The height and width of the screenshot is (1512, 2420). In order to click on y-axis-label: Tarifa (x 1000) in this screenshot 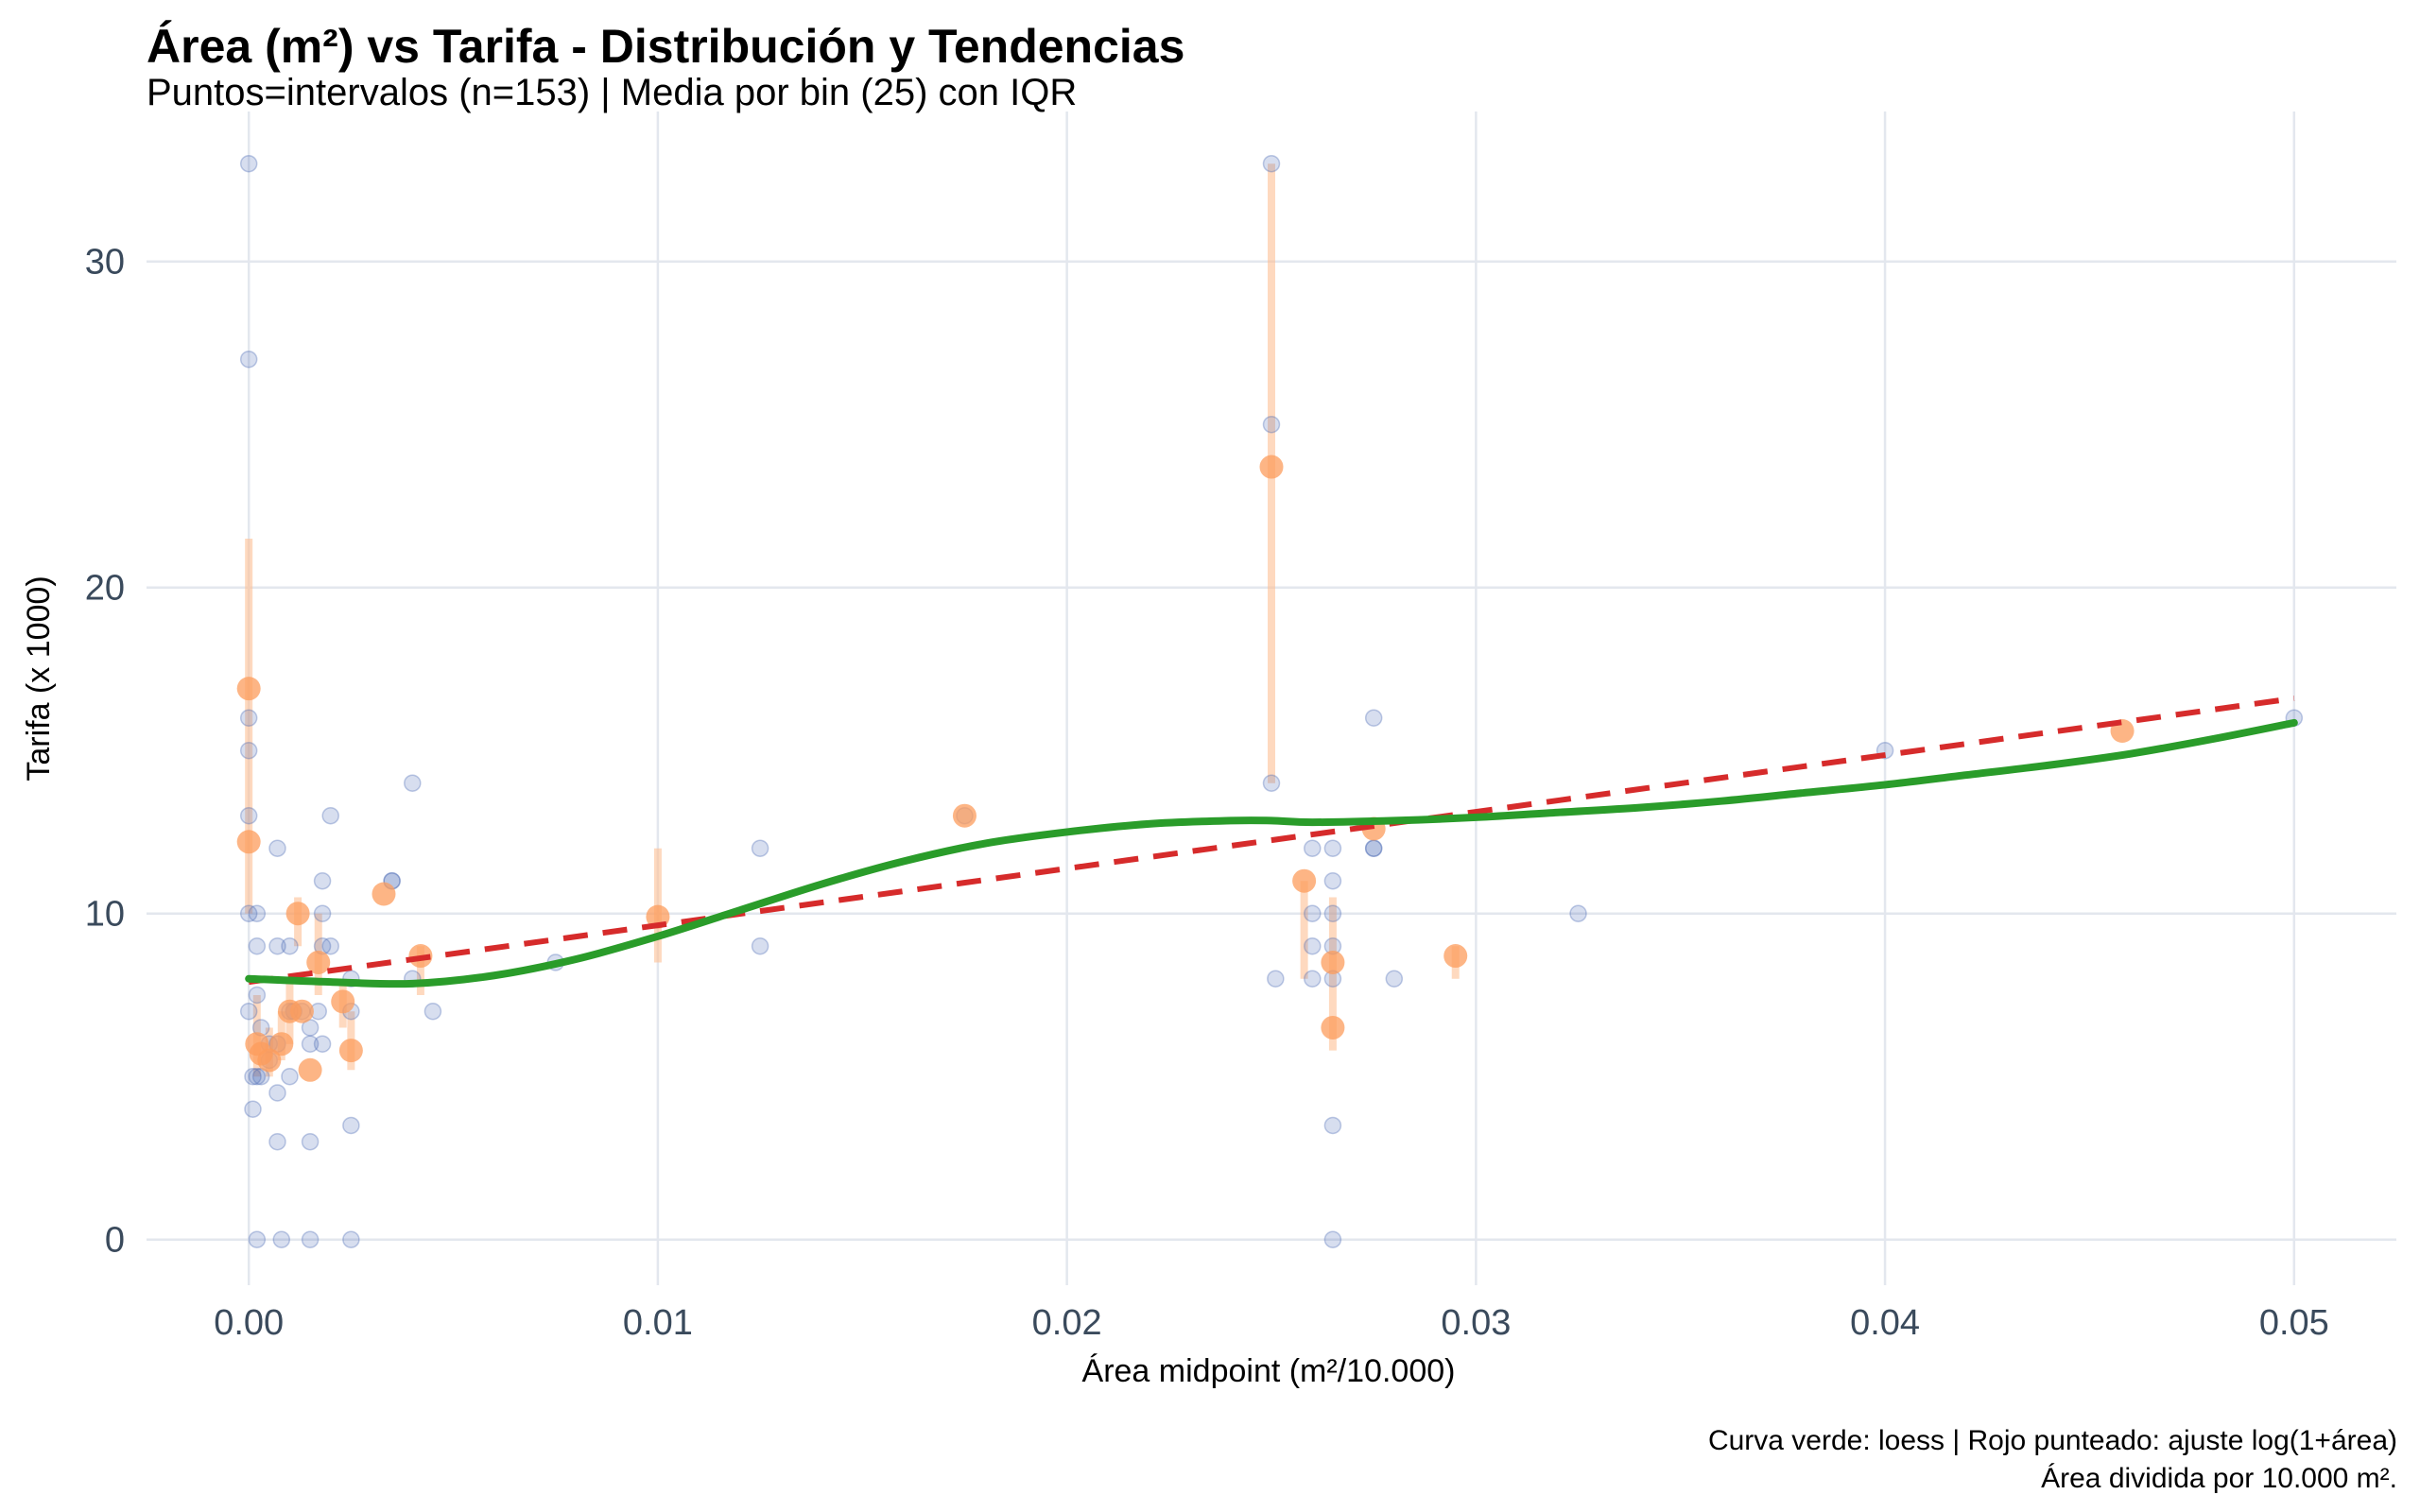, I will do `click(39, 678)`.